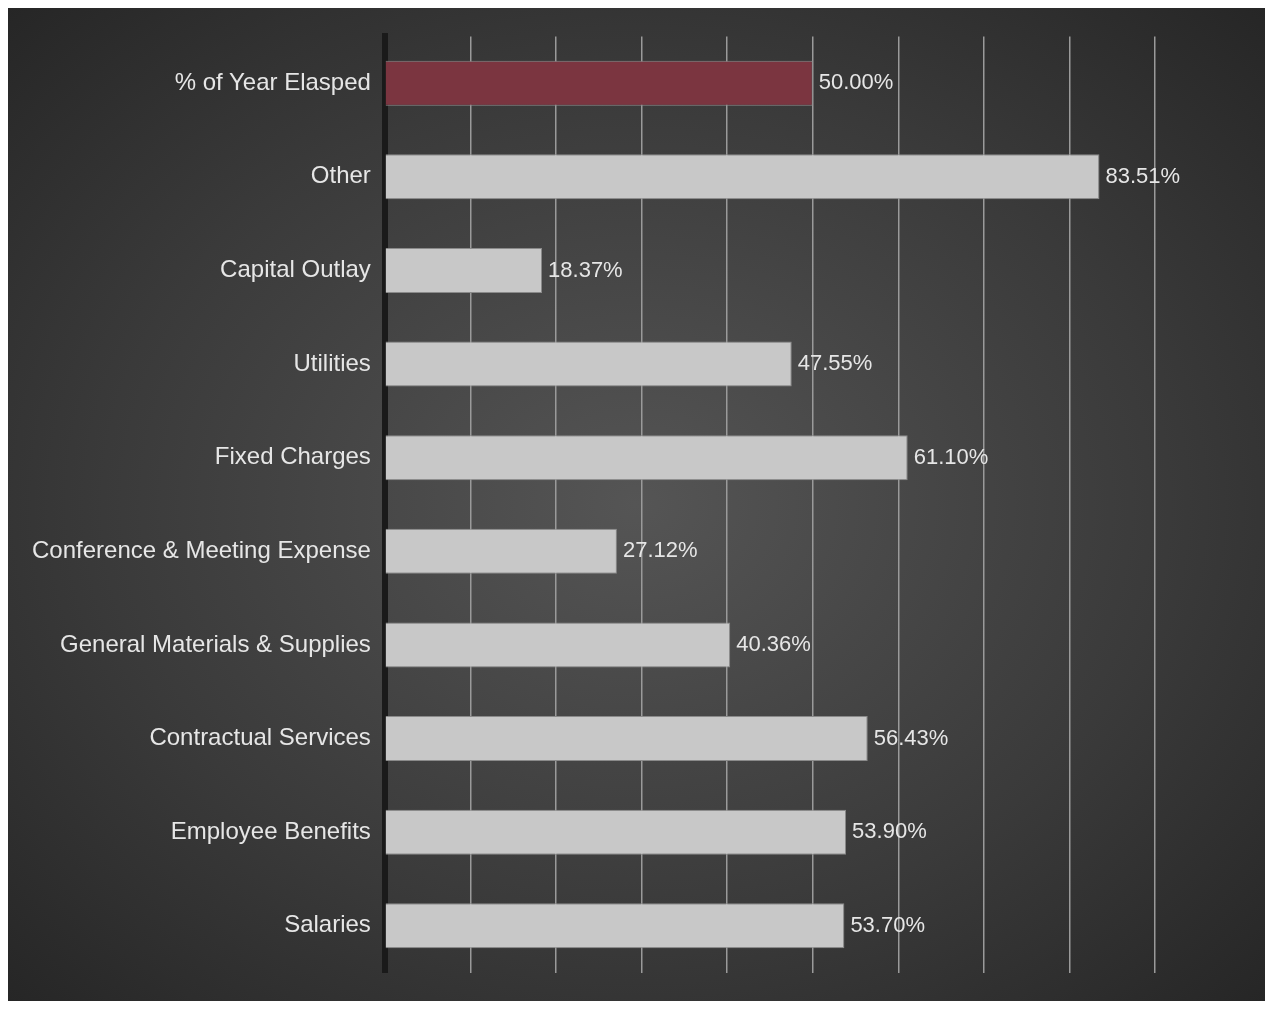 This screenshot has height=1009, width=1273. What do you see at coordinates (215, 643) in the screenshot?
I see `y-tick-label: General Materials & Supplies` at bounding box center [215, 643].